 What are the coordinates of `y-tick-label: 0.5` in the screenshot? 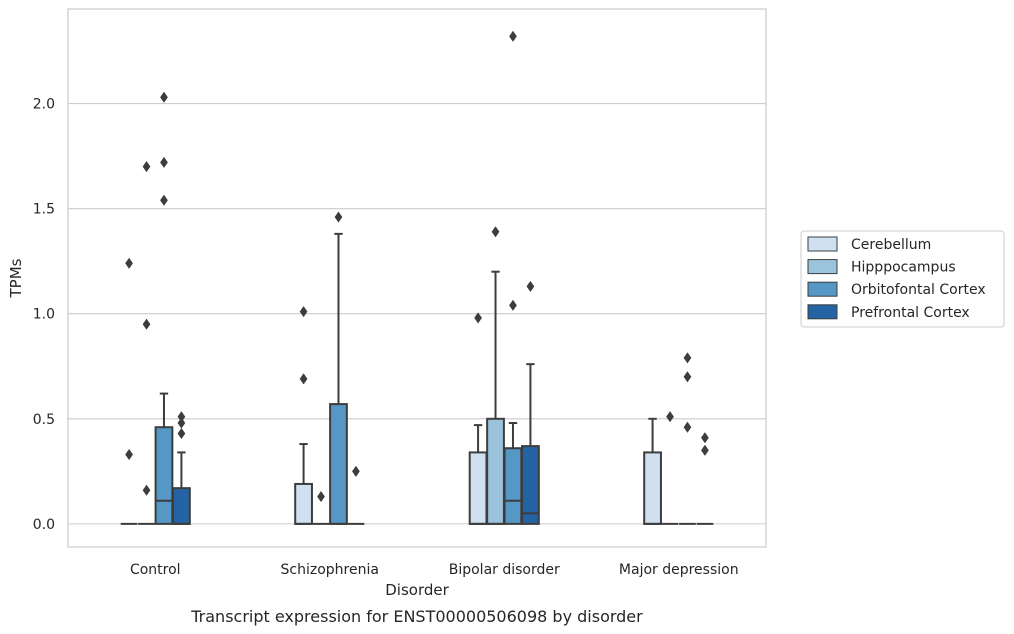 It's located at (44, 420).